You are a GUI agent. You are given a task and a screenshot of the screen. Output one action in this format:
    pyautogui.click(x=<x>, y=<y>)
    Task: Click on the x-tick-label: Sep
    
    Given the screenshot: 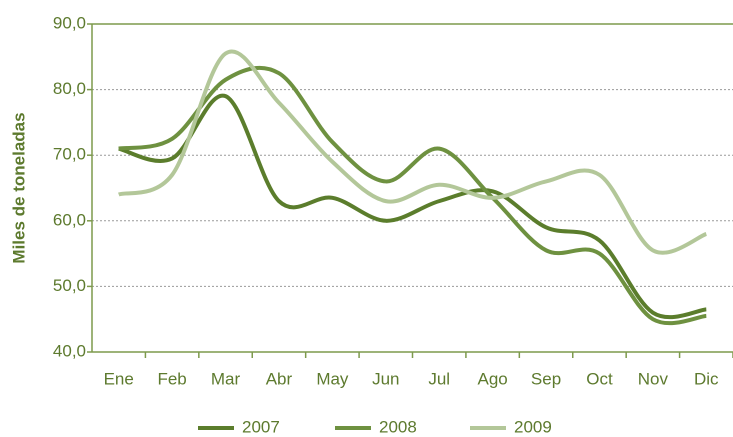 What is the action you would take?
    pyautogui.click(x=546, y=378)
    